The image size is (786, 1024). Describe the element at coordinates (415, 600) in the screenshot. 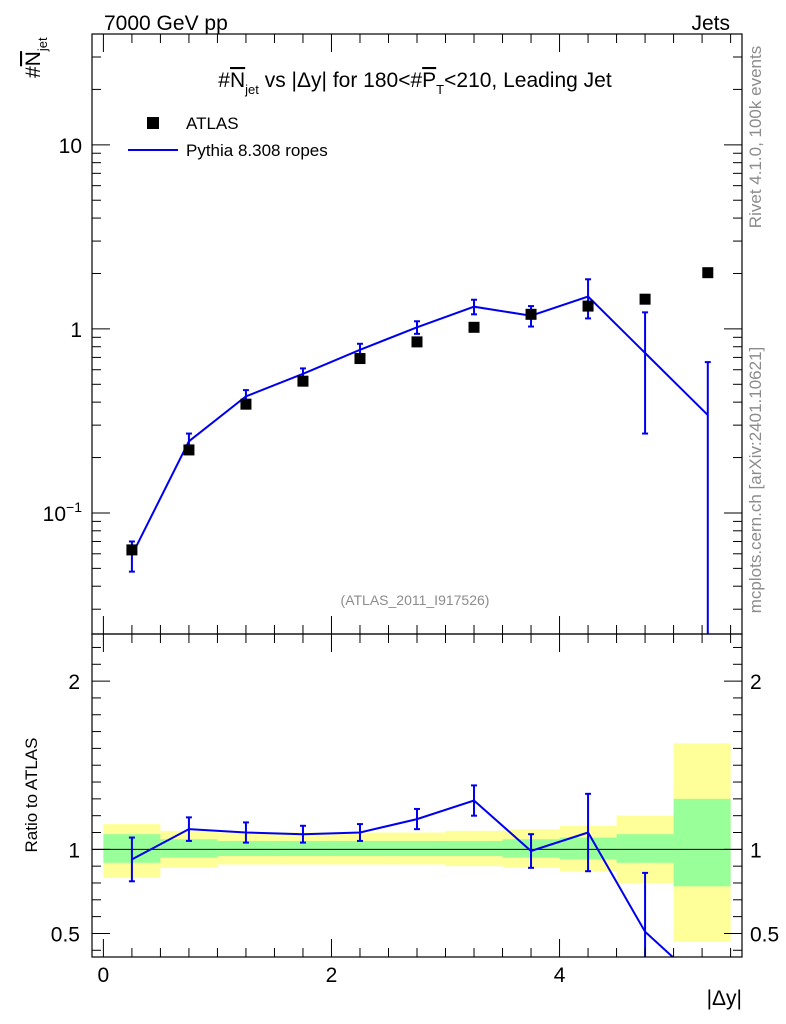

I see `analysis-watermark: (ATLAS_2011_I917526)` at that location.